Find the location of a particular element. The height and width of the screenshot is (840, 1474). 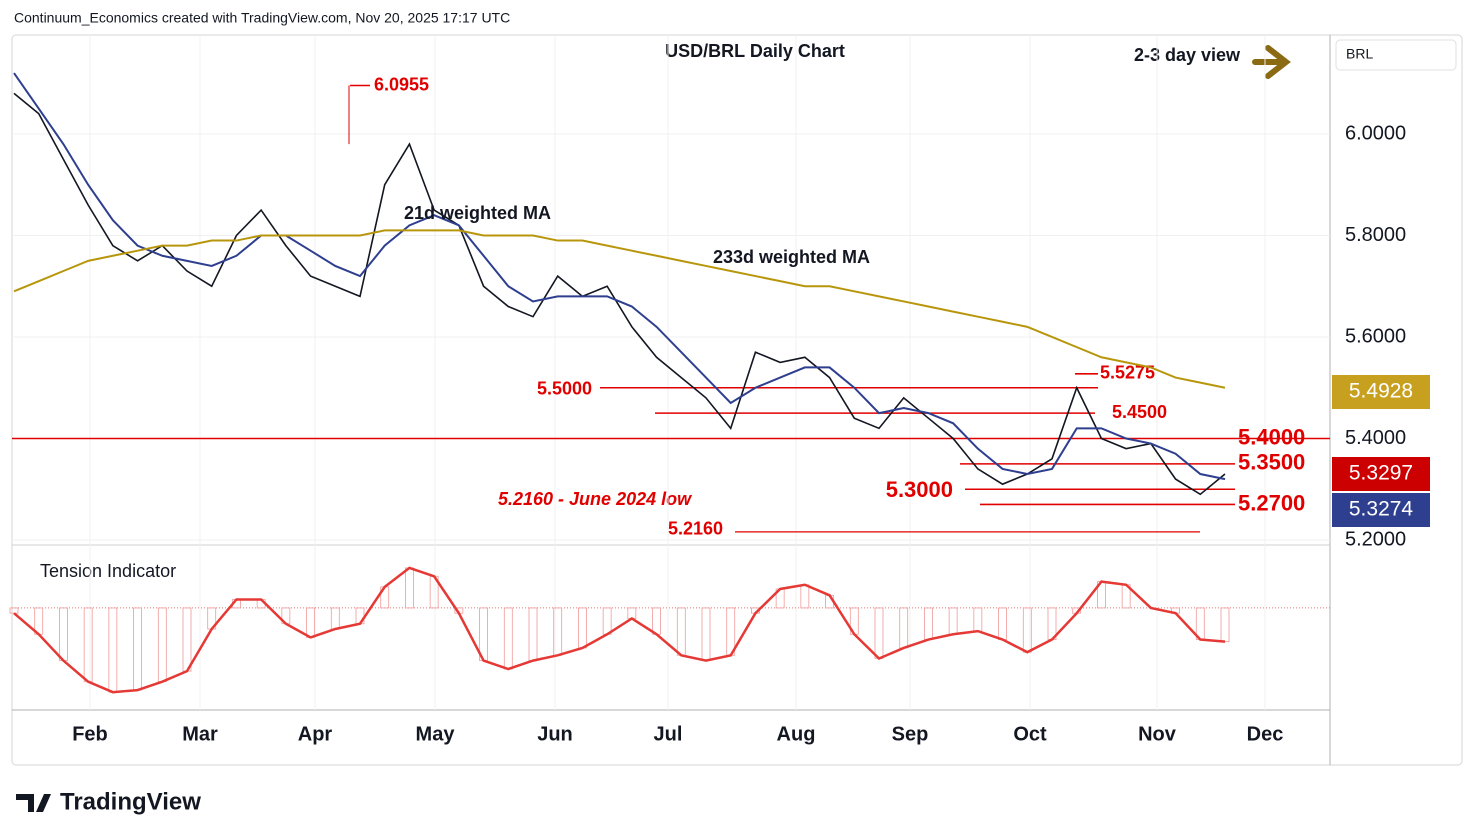

x-tick-label: Oct is located at coordinates (1030, 734).